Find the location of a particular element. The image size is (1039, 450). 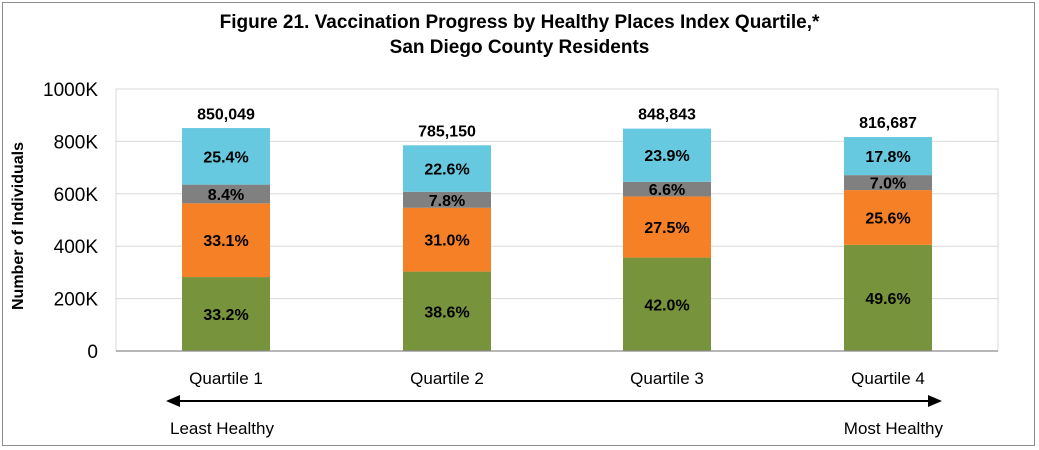

segment-label: 23.9% is located at coordinates (666, 156).